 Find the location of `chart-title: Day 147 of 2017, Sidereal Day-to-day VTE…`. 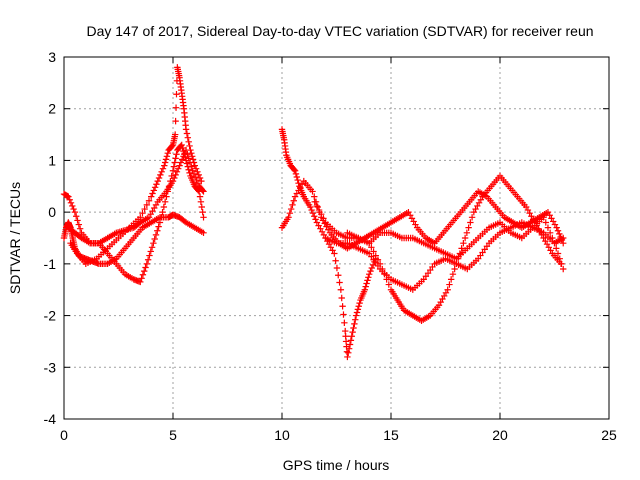

chart-title: Day 147 of 2017, Sidereal Day-to-day VTE… is located at coordinates (339, 31).